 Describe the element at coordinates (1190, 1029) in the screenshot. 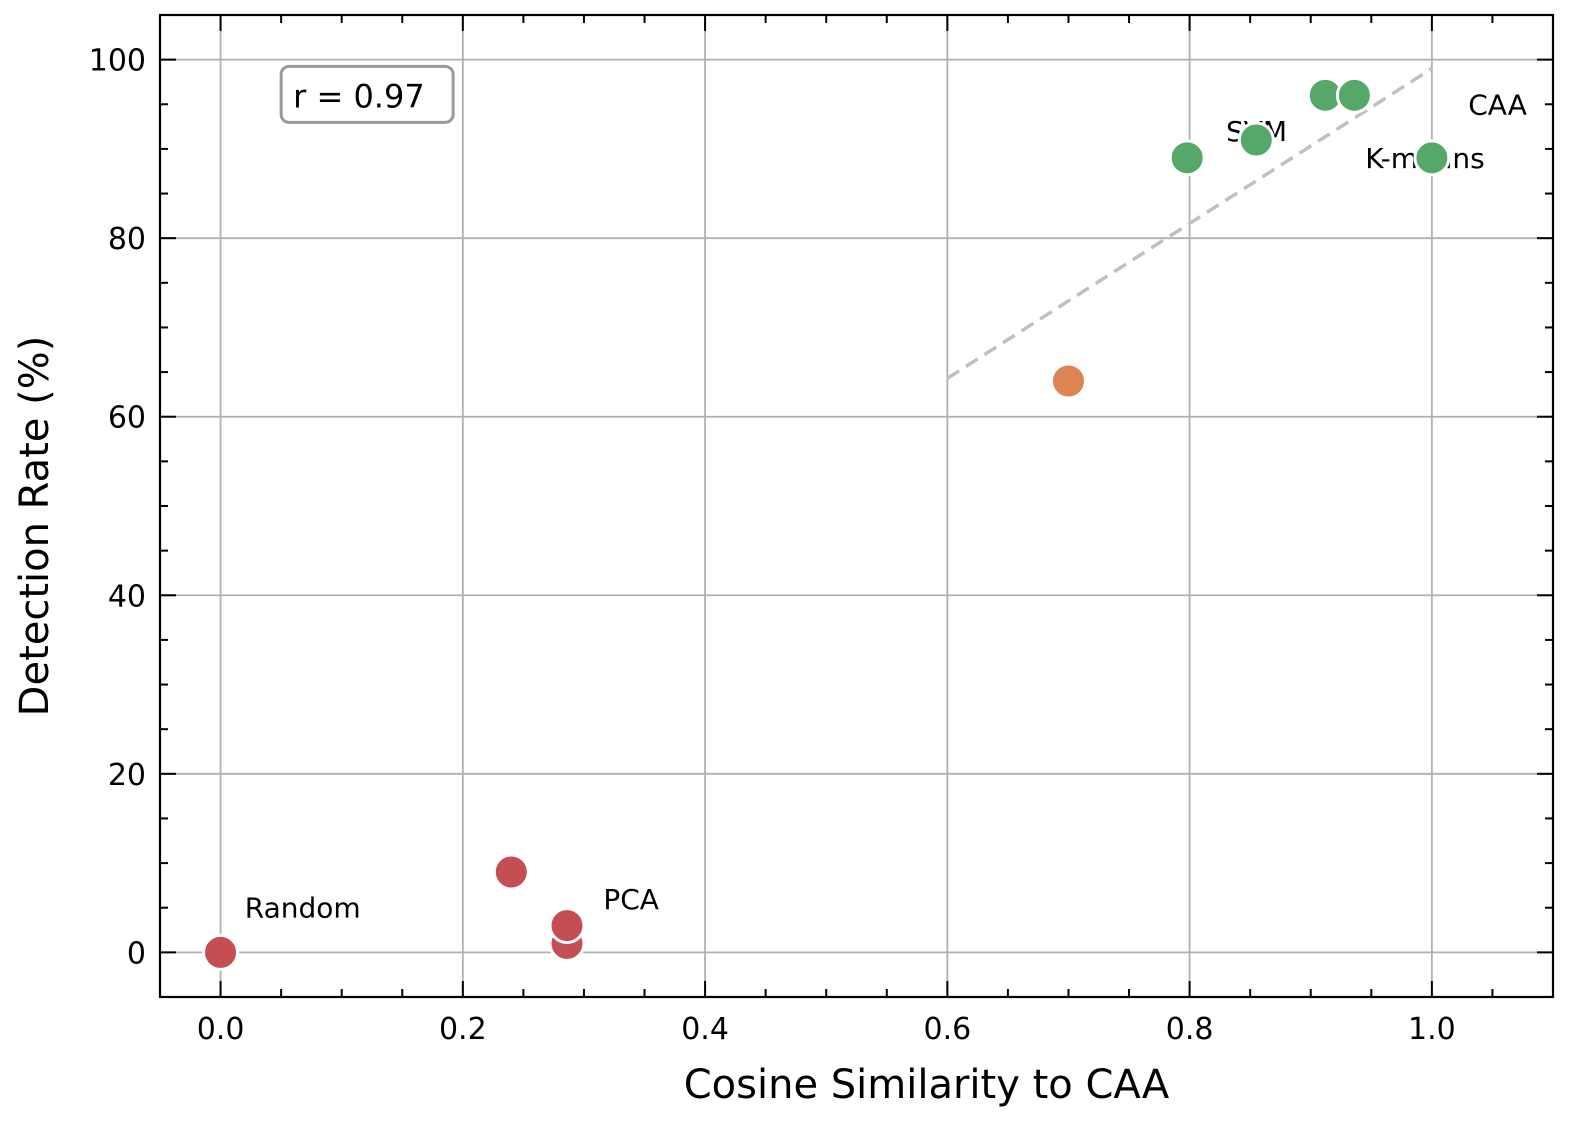

I see `x-tick-label: 0.8` at that location.